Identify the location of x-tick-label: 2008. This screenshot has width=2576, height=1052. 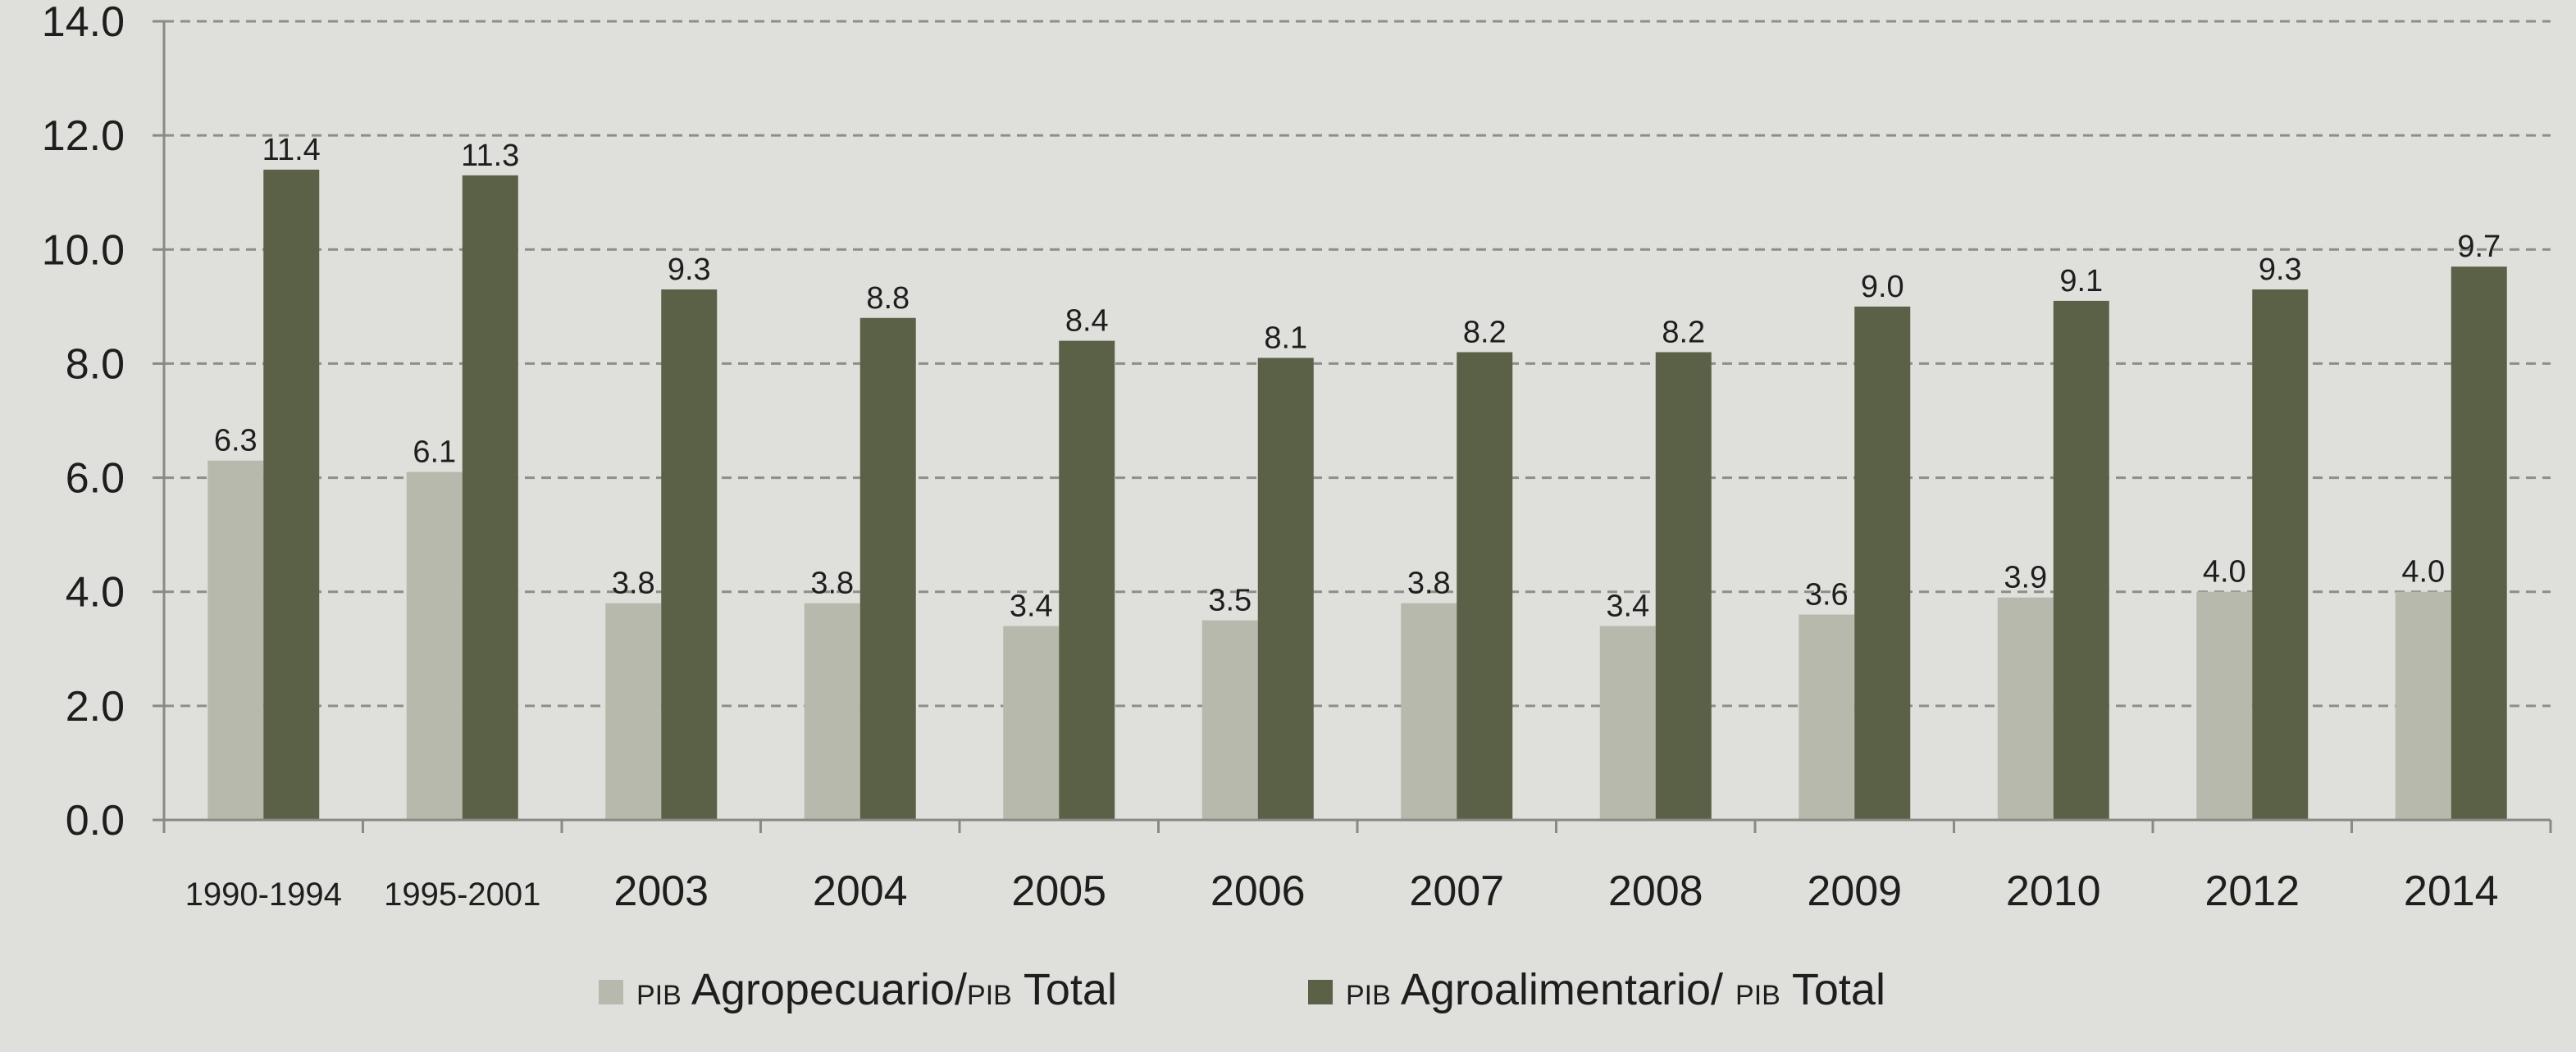
(1655, 891).